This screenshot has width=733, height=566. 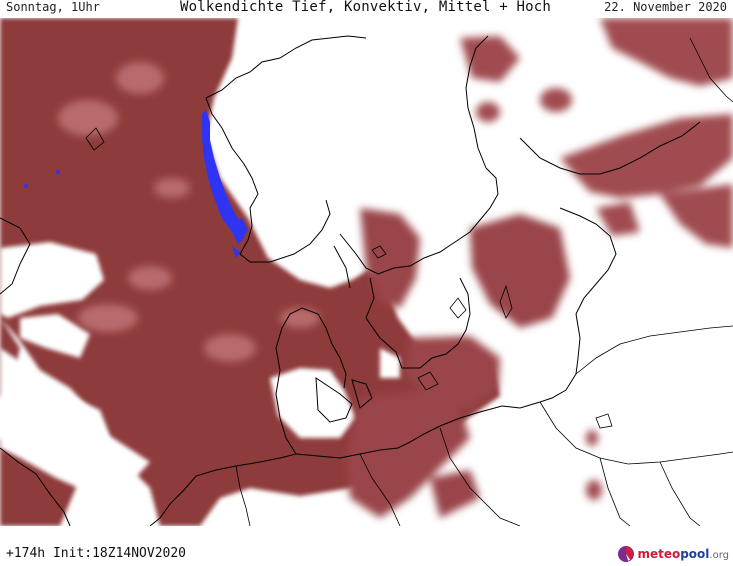 What do you see at coordinates (136, 184) in the screenshot?
I see `convective-clouds` at bounding box center [136, 184].